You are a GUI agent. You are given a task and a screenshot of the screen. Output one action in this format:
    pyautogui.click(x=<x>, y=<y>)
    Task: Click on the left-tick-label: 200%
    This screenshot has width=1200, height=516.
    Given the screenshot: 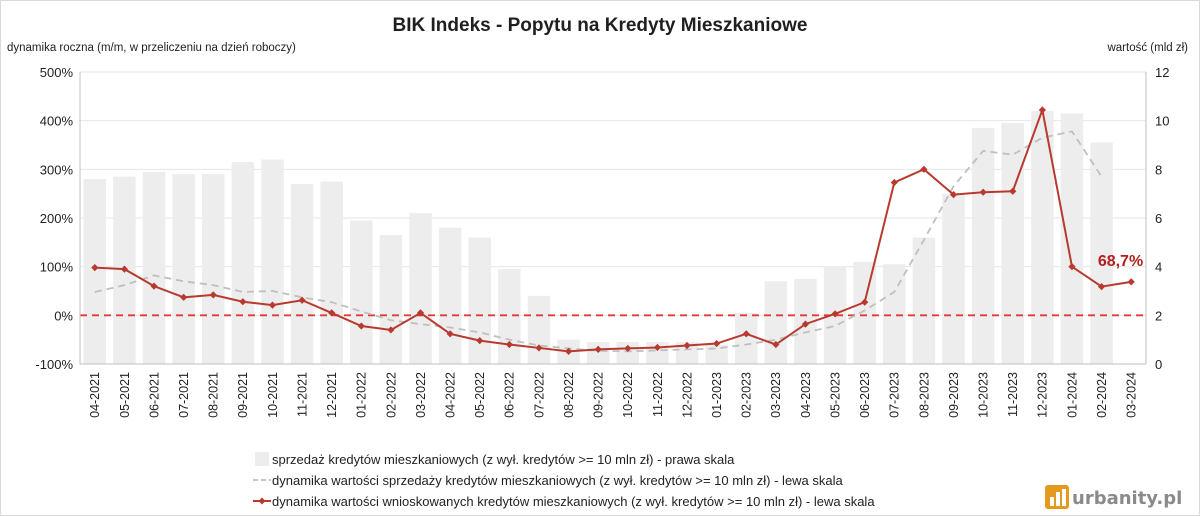 What is the action you would take?
    pyautogui.click(x=57, y=218)
    